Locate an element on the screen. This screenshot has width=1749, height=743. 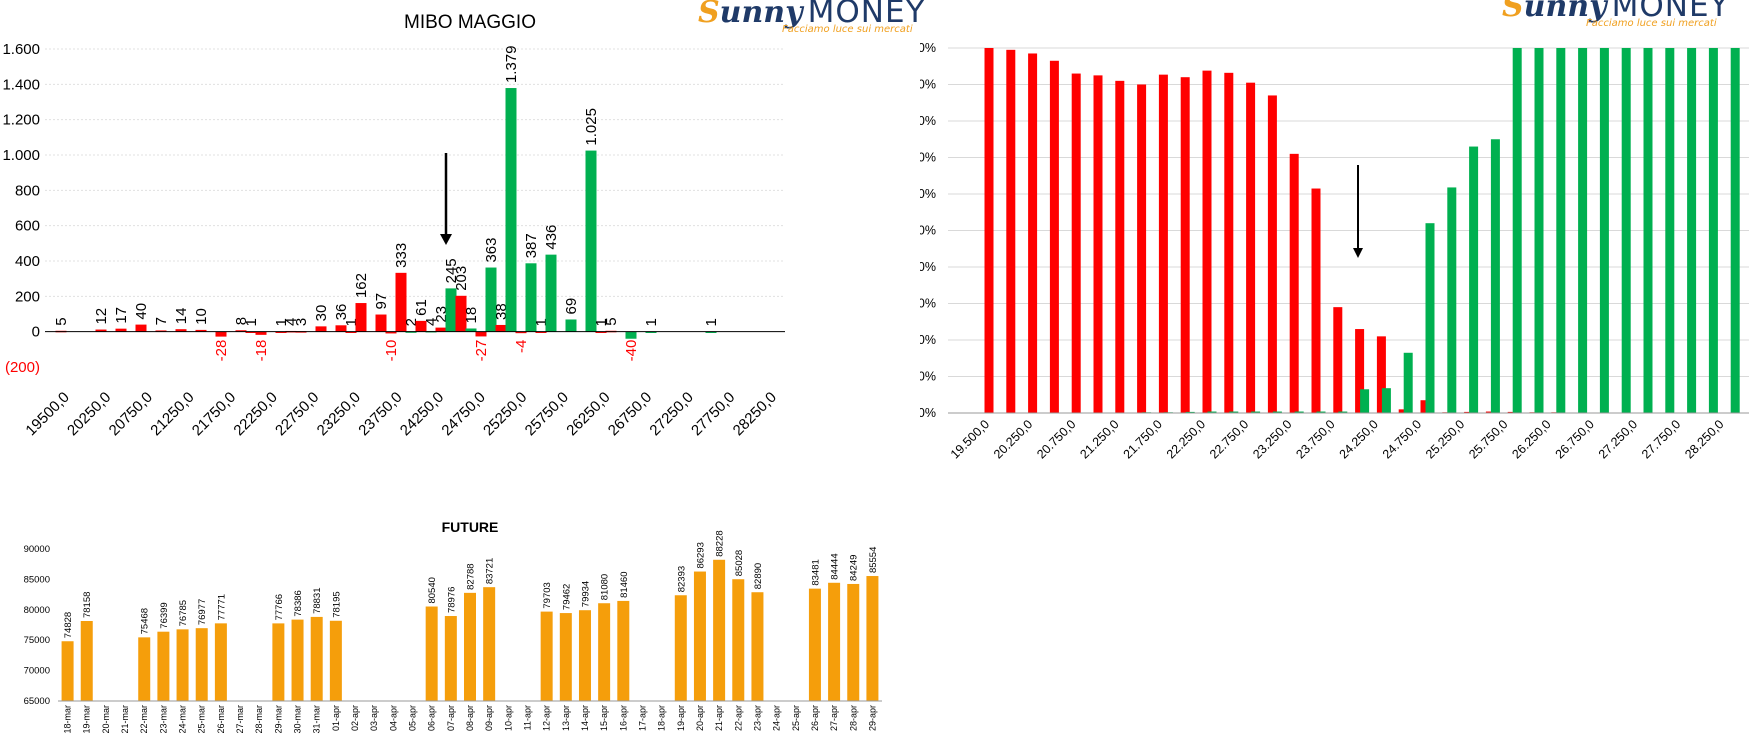
bar-value-label: 18 is located at coordinates (471, 315).